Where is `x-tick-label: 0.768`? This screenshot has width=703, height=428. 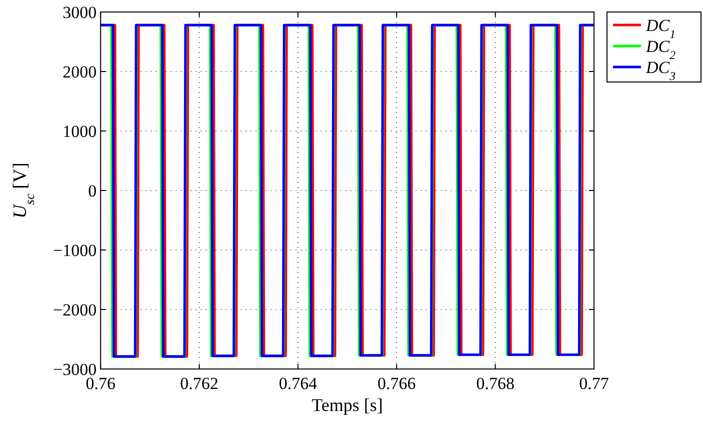
x-tick-label: 0.768 is located at coordinates (495, 383).